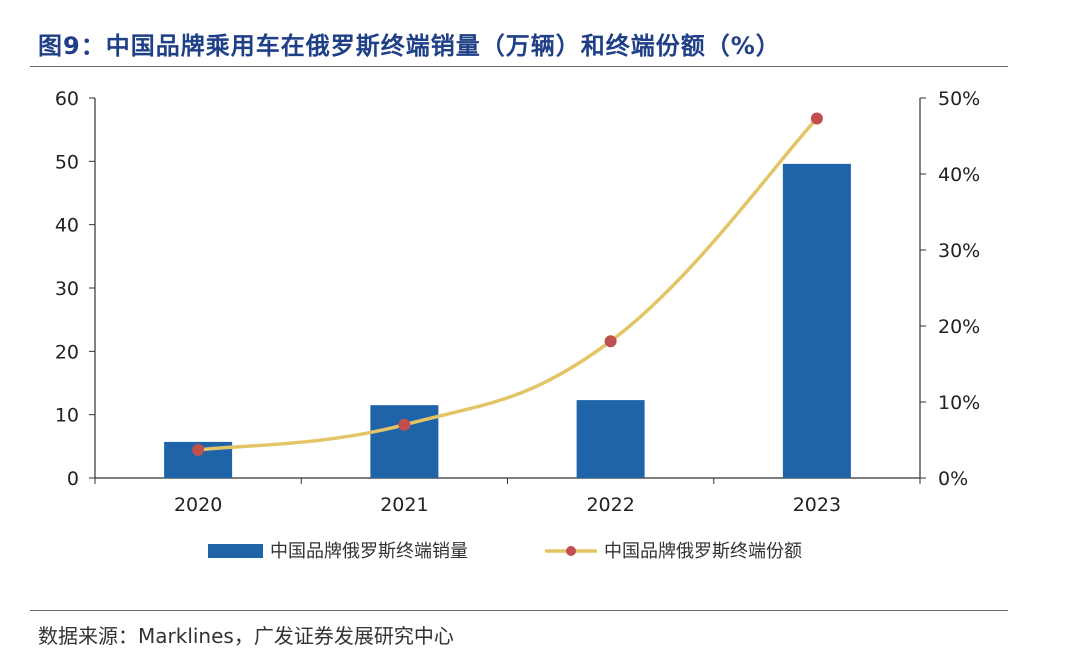 The image size is (1080, 653). I want to click on y-right-tick-label: 20%, so click(959, 327).